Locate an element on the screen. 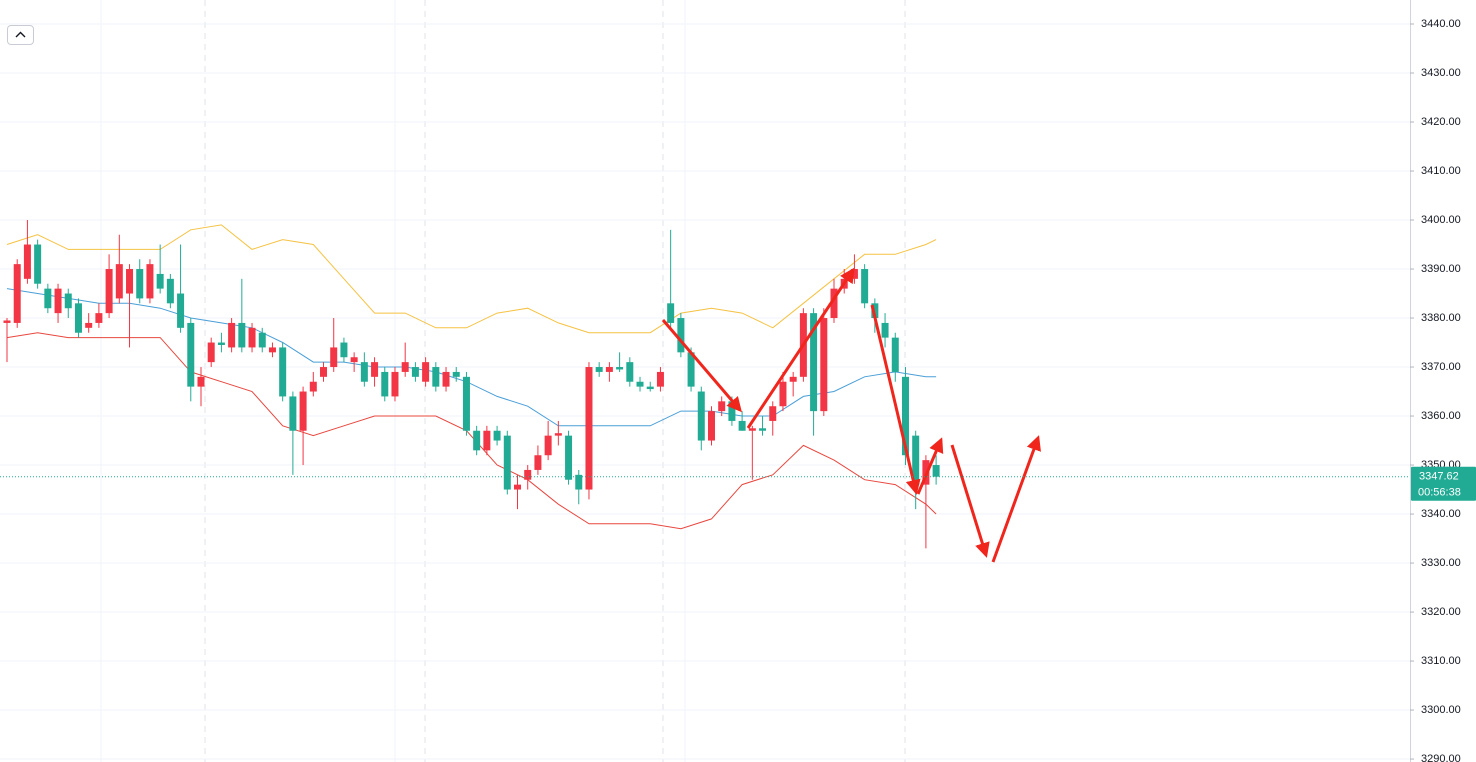 Image resolution: width=1476 pixels, height=762 pixels. y-tick-label: 3330.00 is located at coordinates (1441, 563).